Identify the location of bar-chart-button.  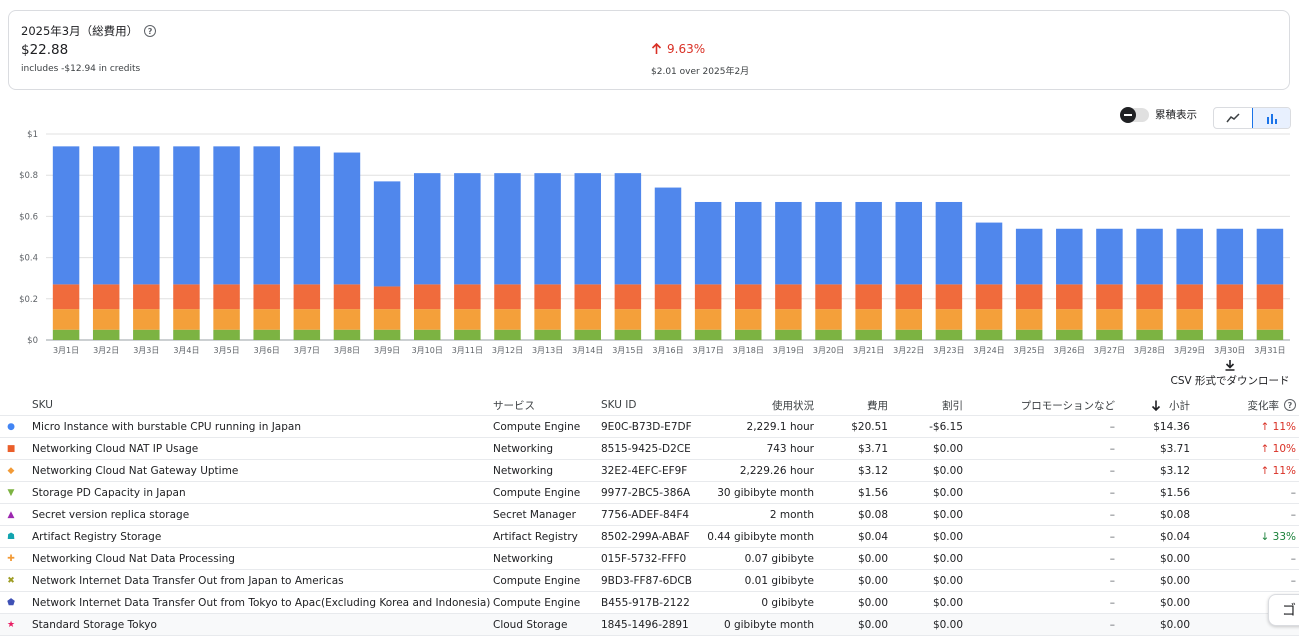
(1271, 118).